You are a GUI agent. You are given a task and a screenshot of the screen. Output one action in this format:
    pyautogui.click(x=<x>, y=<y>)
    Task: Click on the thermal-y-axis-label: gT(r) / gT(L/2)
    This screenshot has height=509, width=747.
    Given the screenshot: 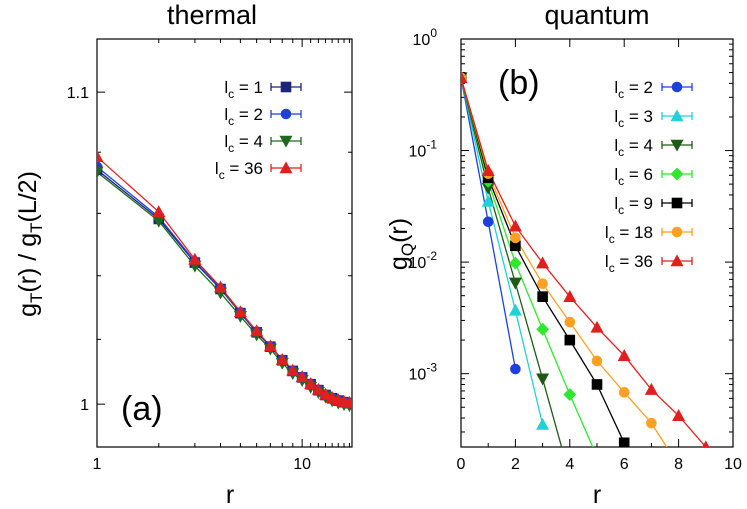 What is the action you would take?
    pyautogui.click(x=30, y=244)
    